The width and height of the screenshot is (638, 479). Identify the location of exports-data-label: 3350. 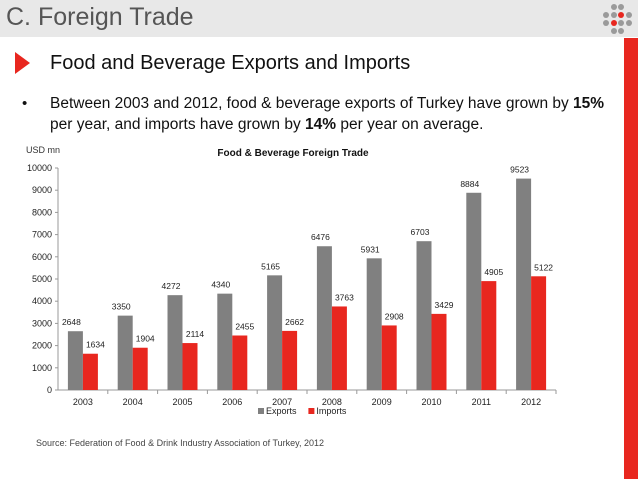
(121, 307).